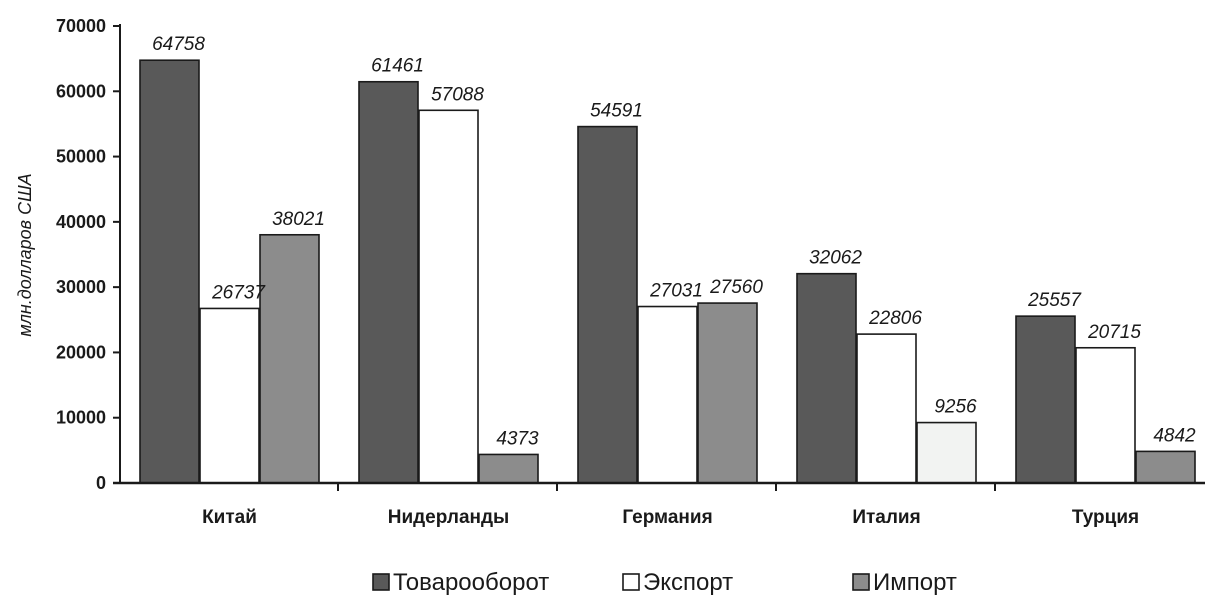 This screenshot has height=595, width=1205. What do you see at coordinates (631, 582) in the screenshot?
I see `legend-swatch-export` at bounding box center [631, 582].